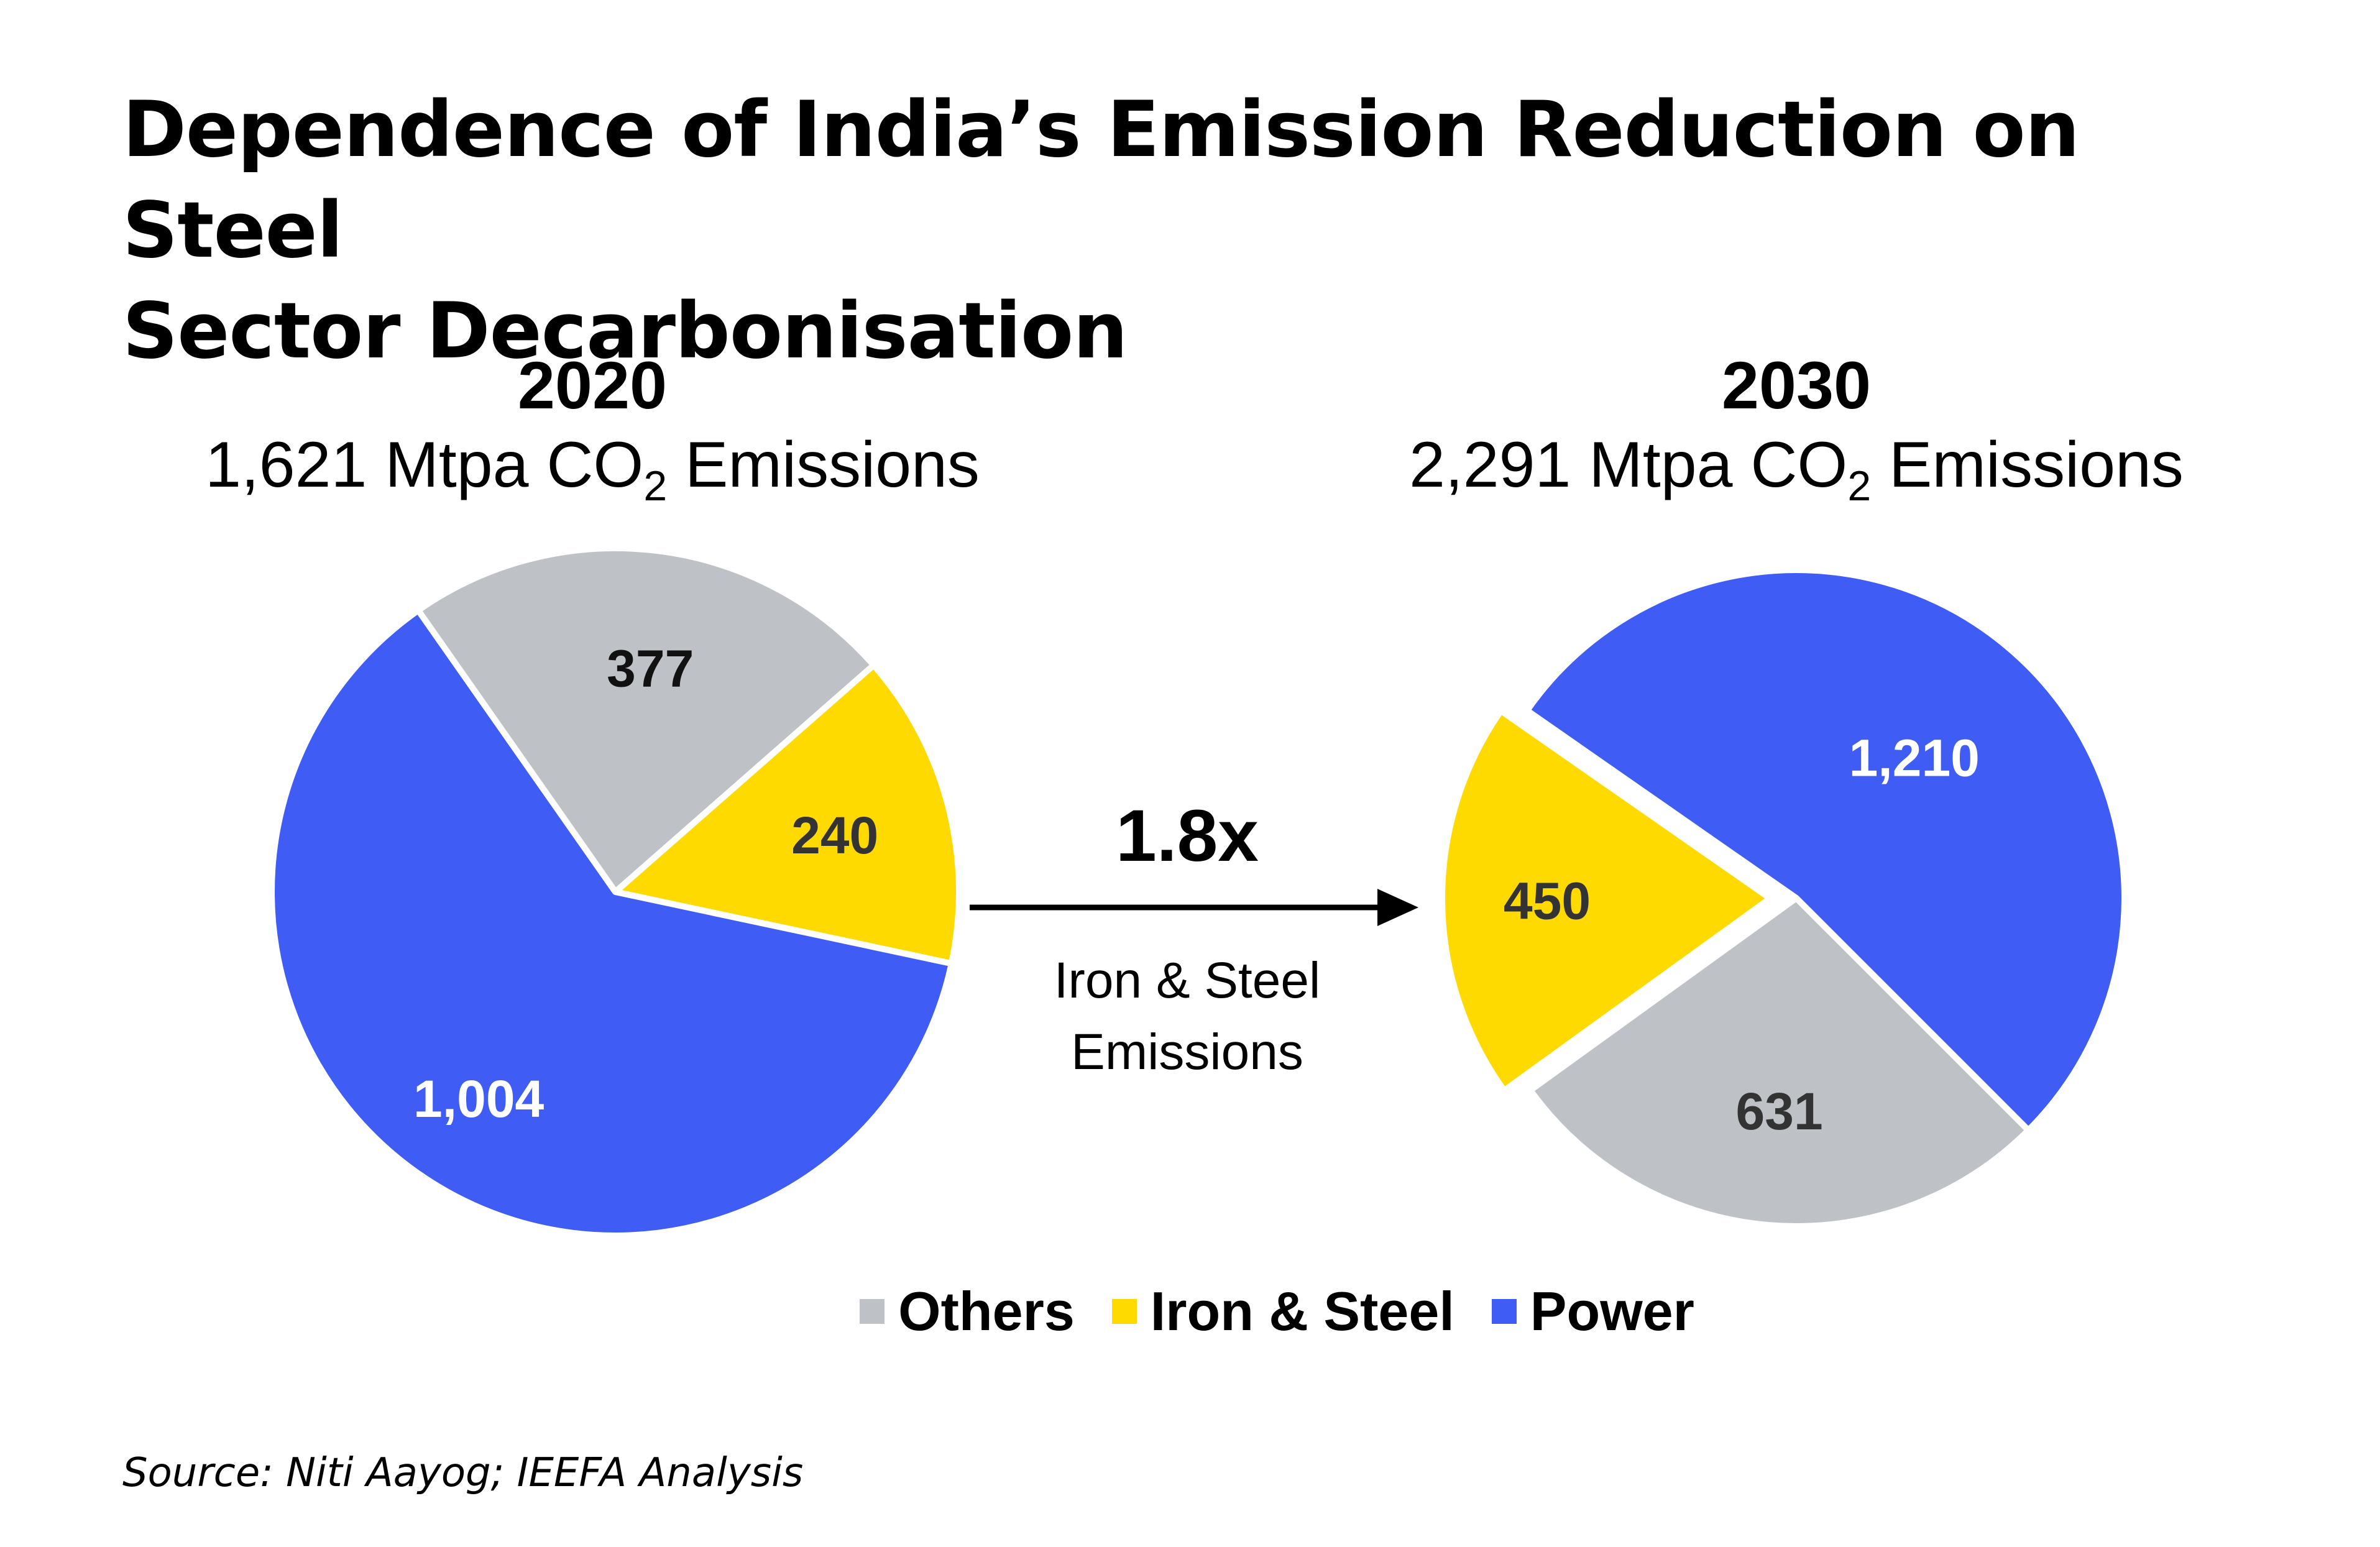  What do you see at coordinates (1504, 1311) in the screenshot?
I see `legend-swatch-power` at bounding box center [1504, 1311].